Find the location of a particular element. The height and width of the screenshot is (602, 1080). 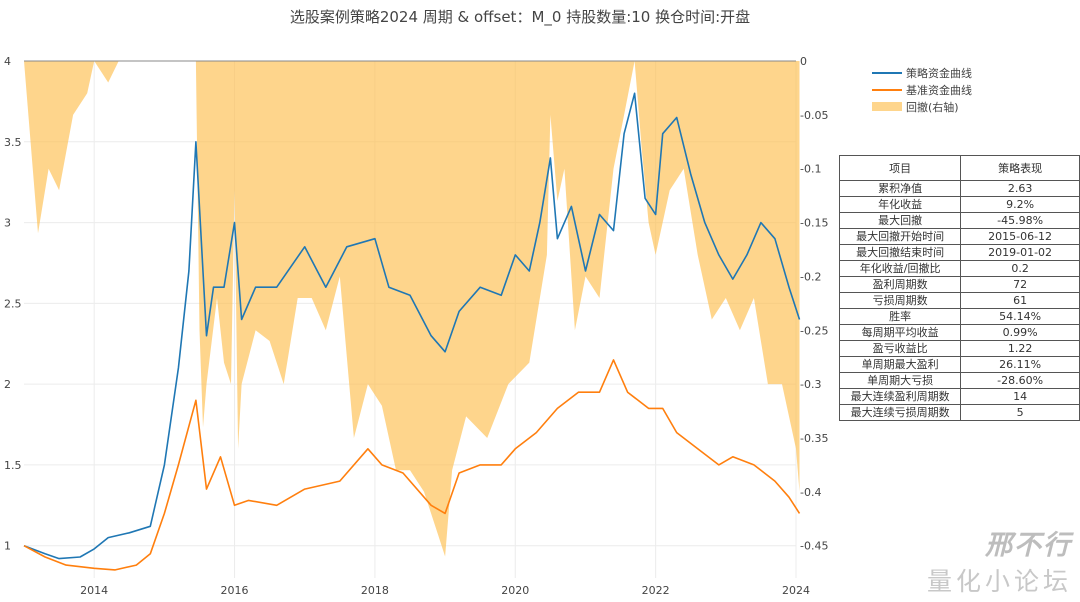

stats-label: 累积净值 is located at coordinates (900, 188).